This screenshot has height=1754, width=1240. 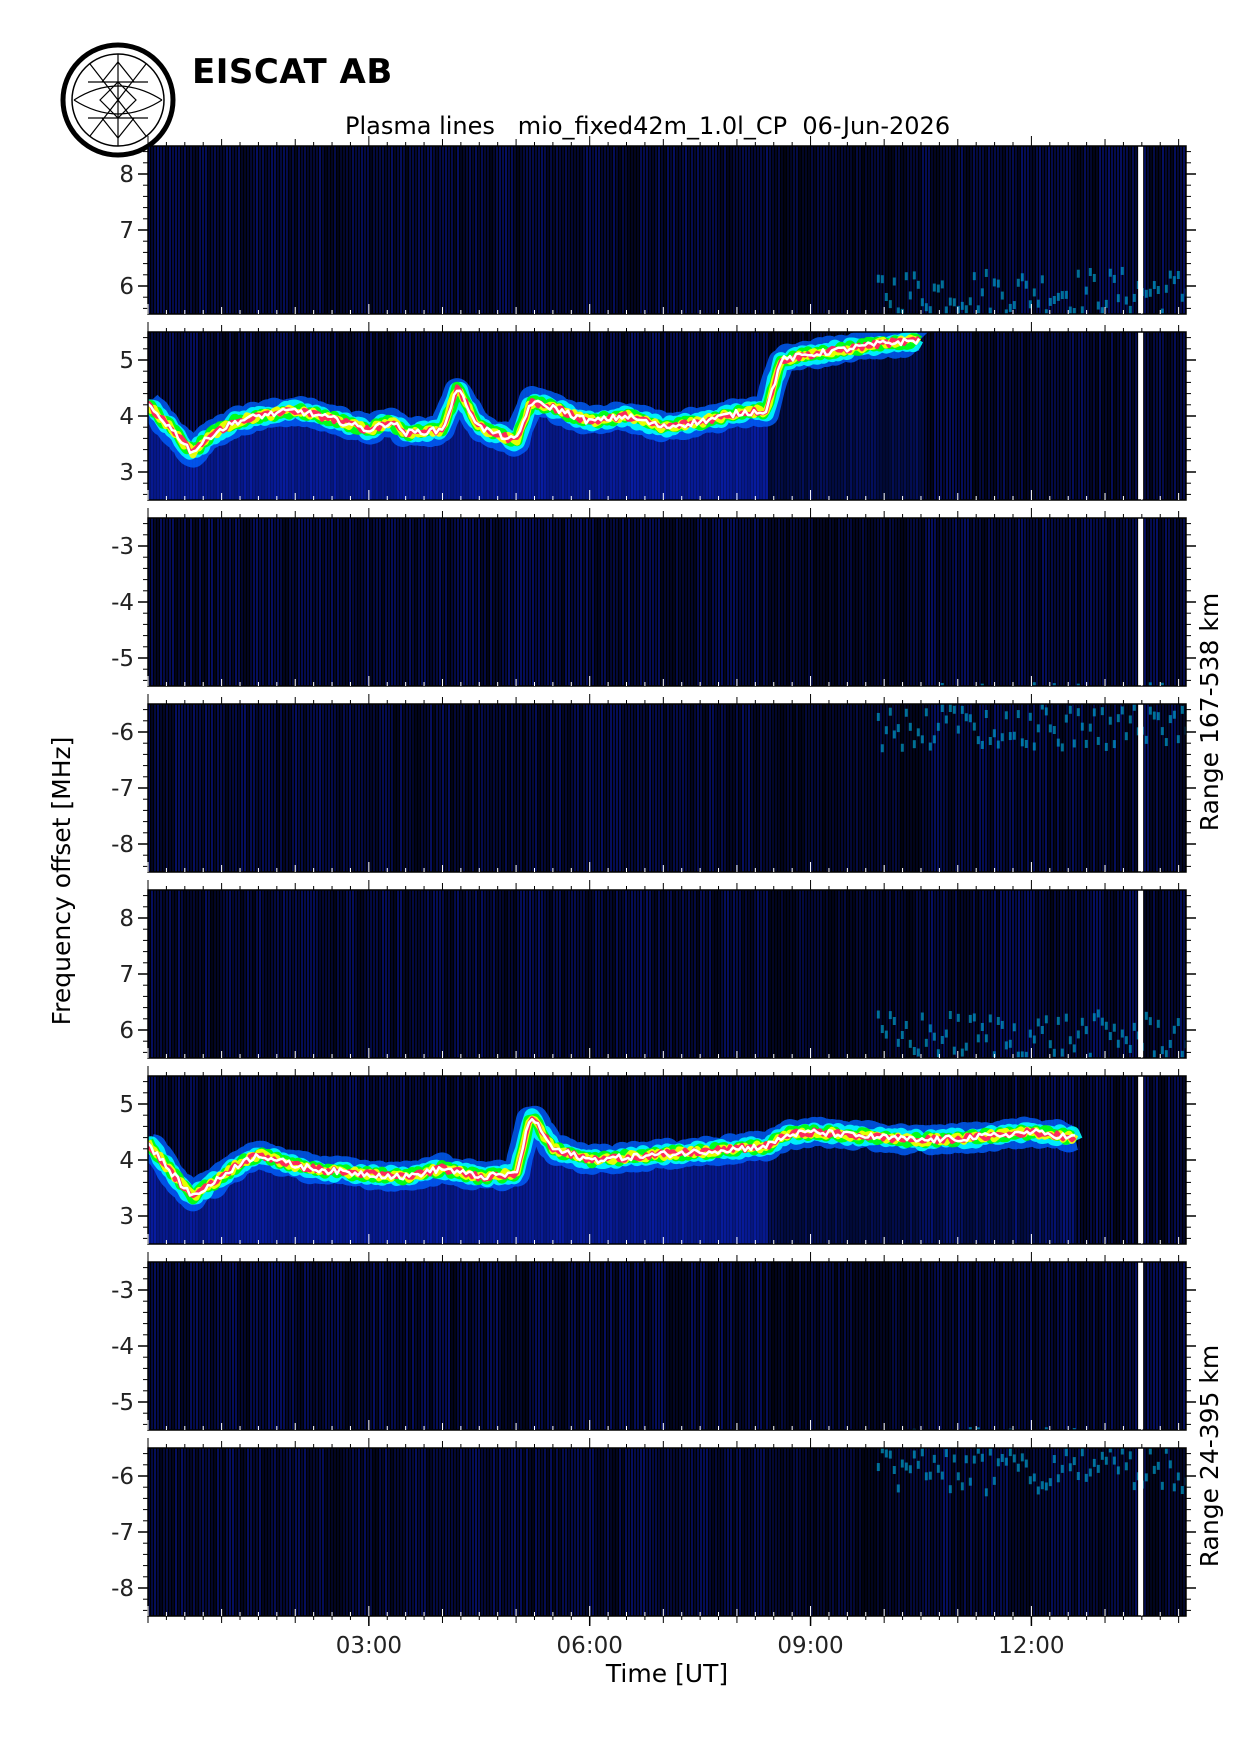 I want to click on panel-1-2: 3 4 5, so click(x=657, y=411).